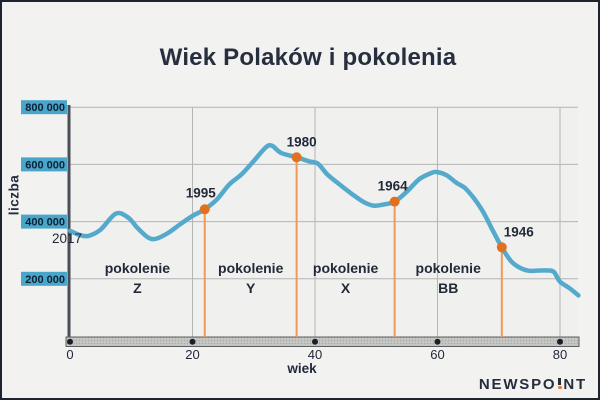  I want to click on generation-letter-BB: BB, so click(448, 288).